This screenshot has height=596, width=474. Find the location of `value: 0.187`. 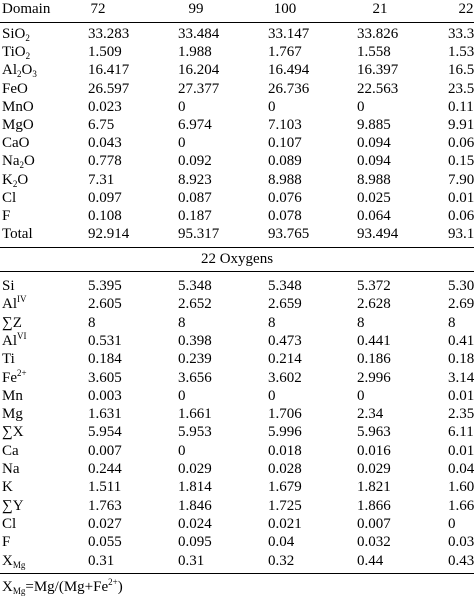

value: 0.187 is located at coordinates (195, 216).